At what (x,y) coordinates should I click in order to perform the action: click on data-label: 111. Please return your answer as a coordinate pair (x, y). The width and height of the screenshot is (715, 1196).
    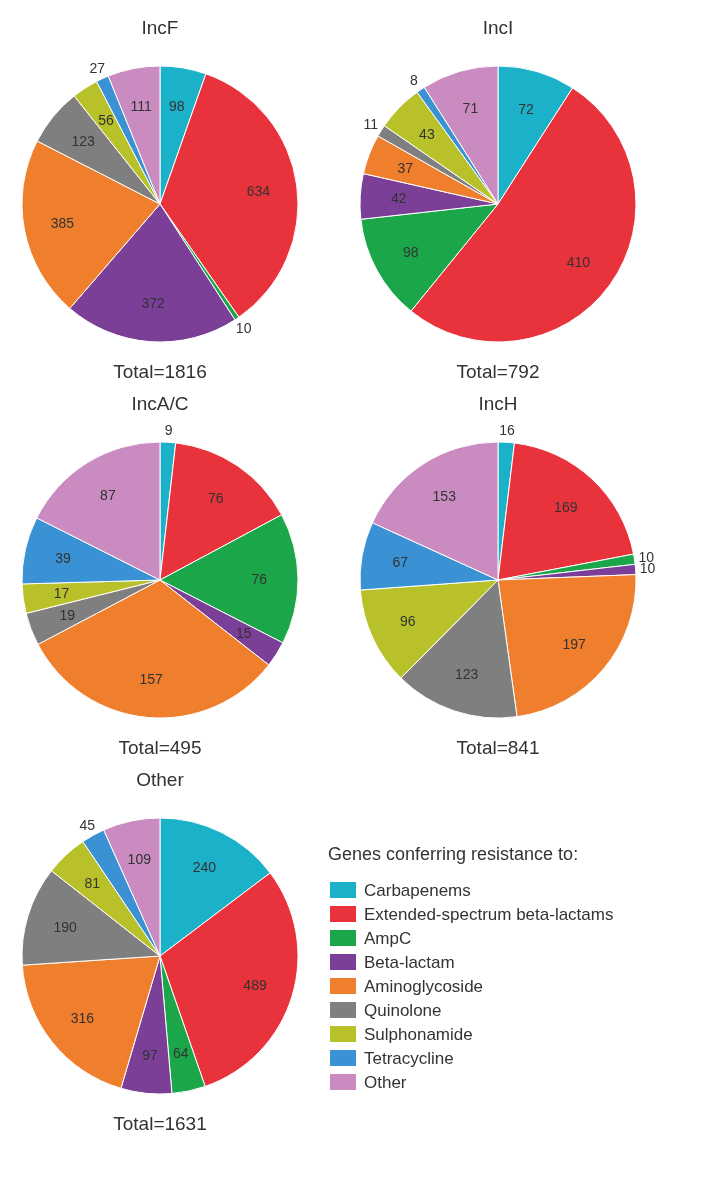
    Looking at the image, I should click on (141, 106).